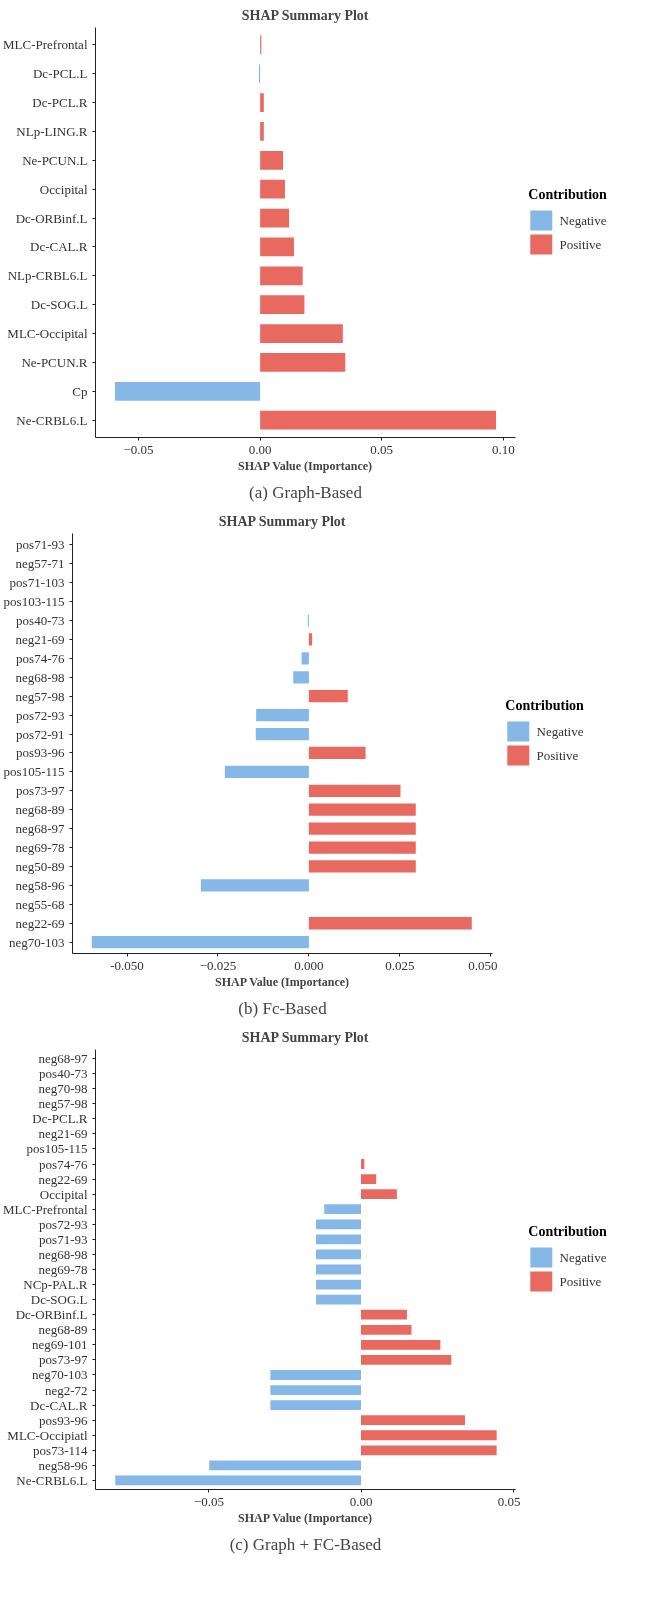 This screenshot has width=670, height=1597. Describe the element at coordinates (40, 866) in the screenshot. I see `y-tick-label: neg50-89` at that location.